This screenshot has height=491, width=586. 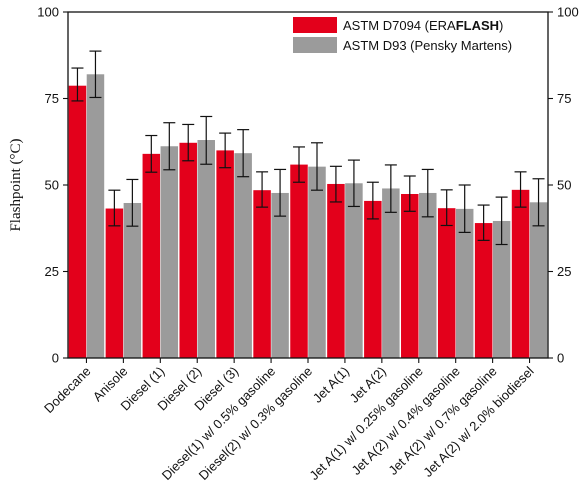 I want to click on left-y-tick-label-2: 25, so click(x=52, y=271).